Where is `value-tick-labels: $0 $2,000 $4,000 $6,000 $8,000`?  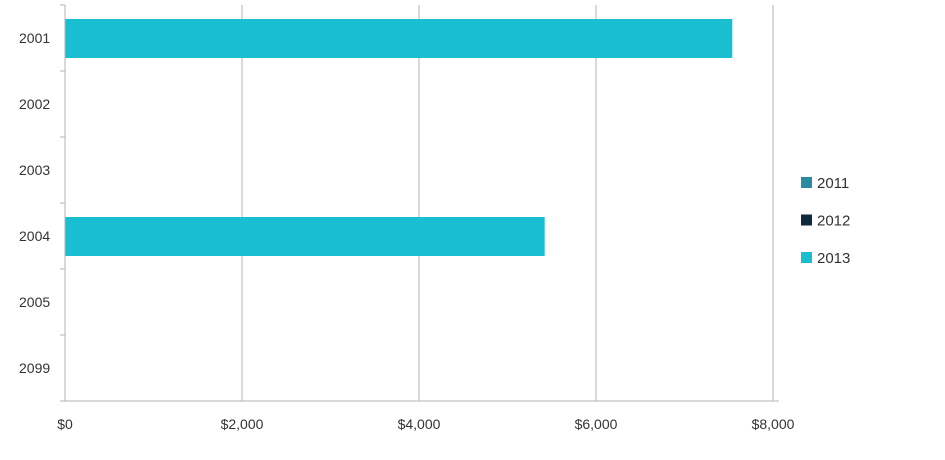 value-tick-labels: $0 $2,000 $4,000 $6,000 $8,000 is located at coordinates (425, 424).